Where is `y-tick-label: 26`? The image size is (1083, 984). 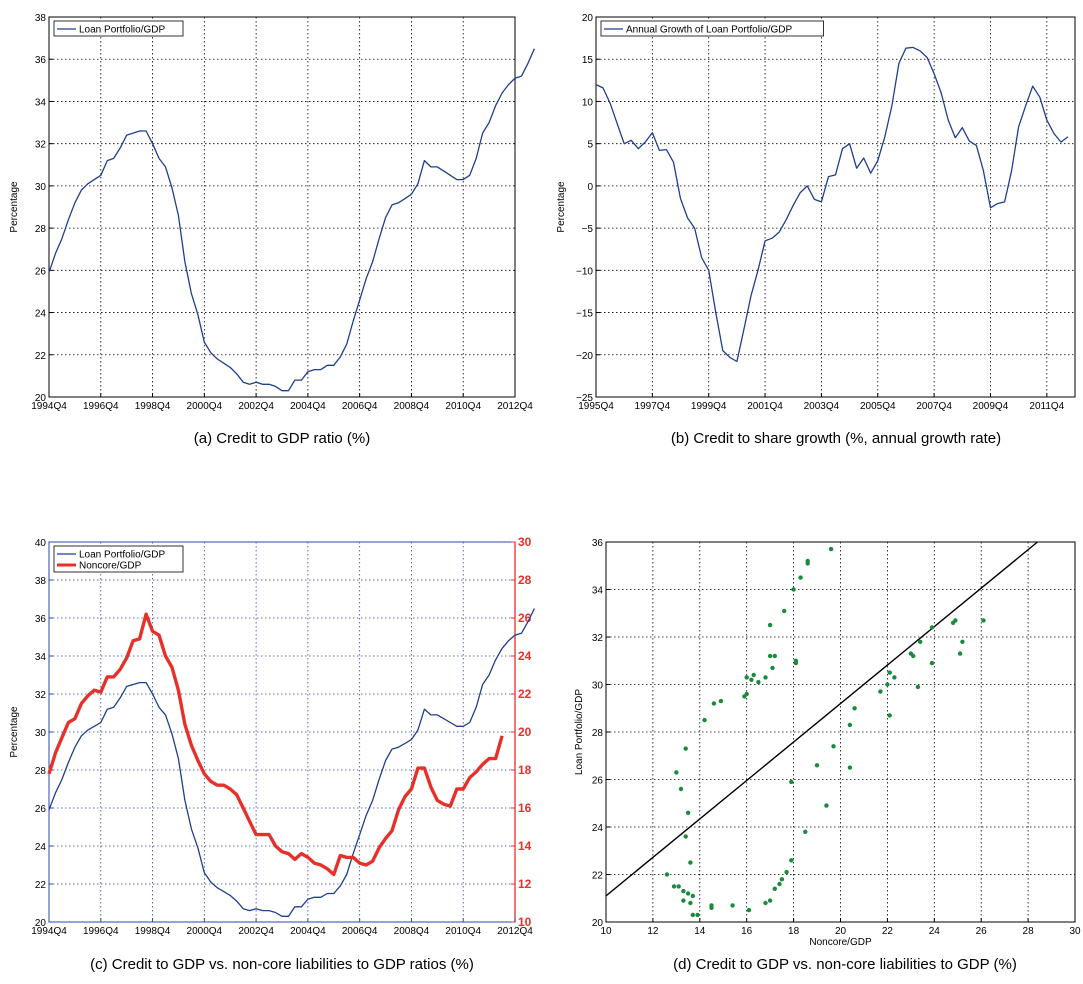 y-tick-label: 26 is located at coordinates (41, 809).